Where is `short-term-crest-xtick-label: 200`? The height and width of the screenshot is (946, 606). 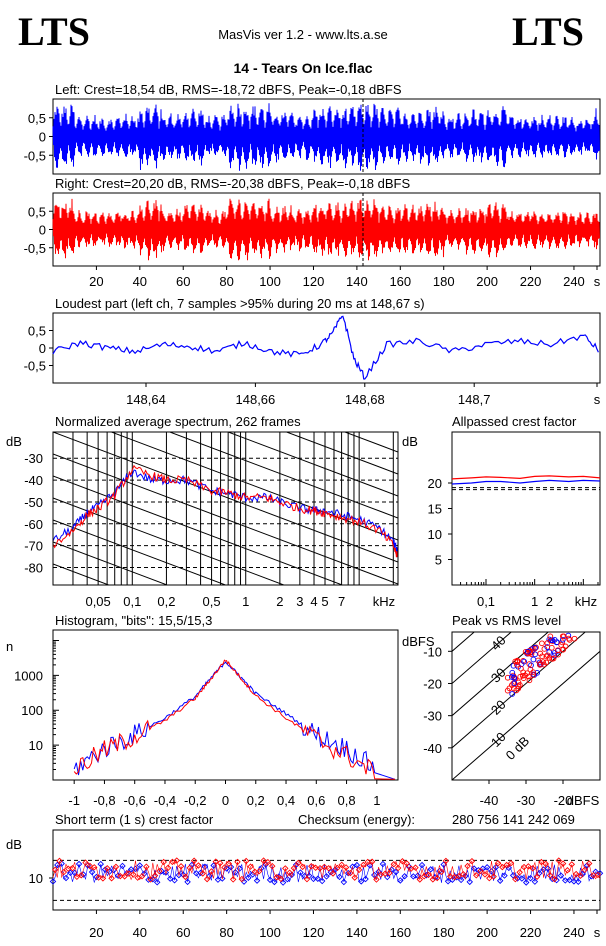
short-term-crest-xtick-label: 200 is located at coordinates (487, 932).